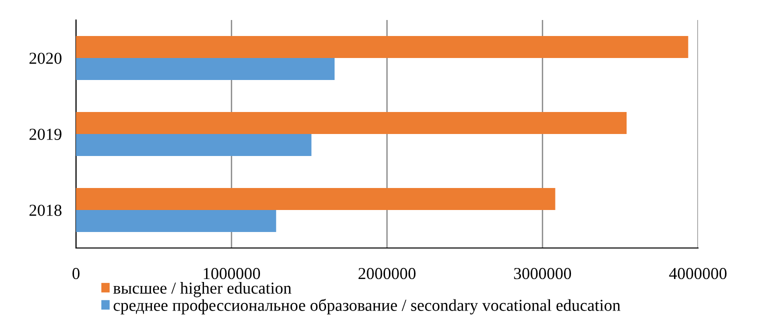 The image size is (758, 329). What do you see at coordinates (76, 274) in the screenshot?
I see `x-tick-label: 0` at bounding box center [76, 274].